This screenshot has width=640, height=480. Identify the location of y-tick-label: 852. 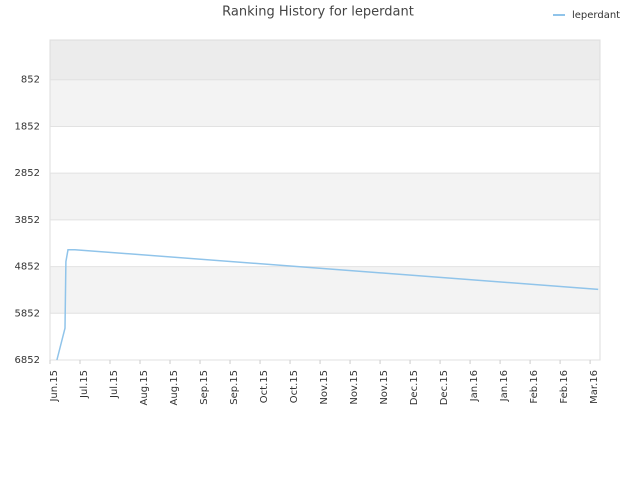
(30, 80).